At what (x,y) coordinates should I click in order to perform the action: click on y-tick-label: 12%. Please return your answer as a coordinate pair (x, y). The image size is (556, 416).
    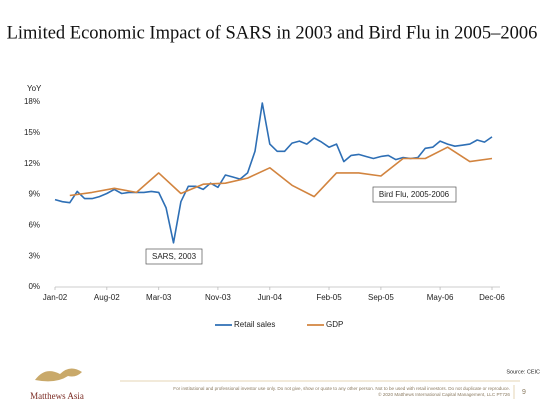
    Looking at the image, I should click on (32, 163).